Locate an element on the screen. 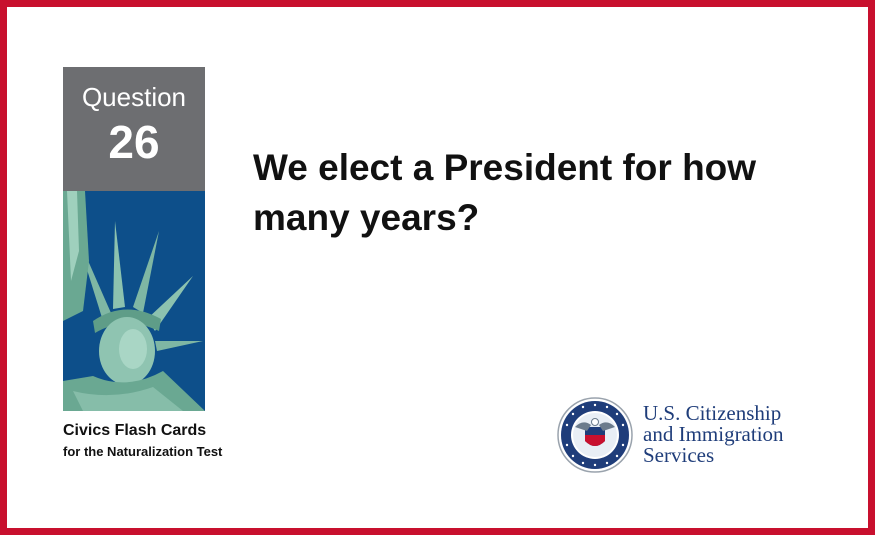  agency-name-line-2: and Immigration is located at coordinates (713, 434).